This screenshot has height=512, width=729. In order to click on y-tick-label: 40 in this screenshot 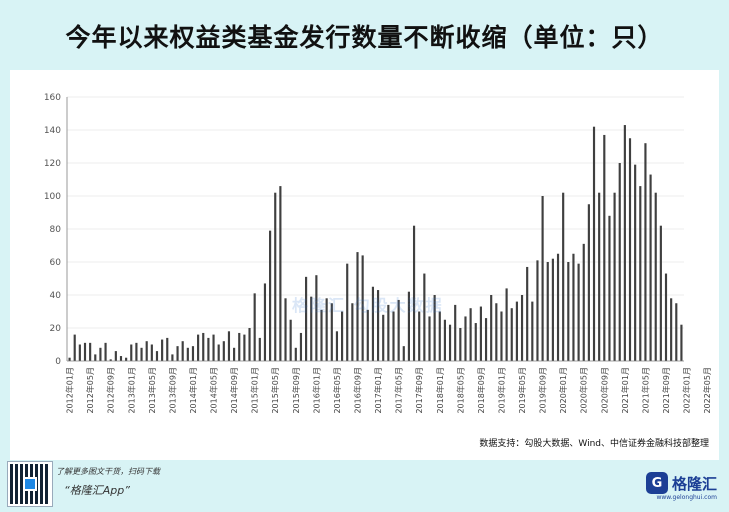, I will do `click(56, 296)`.